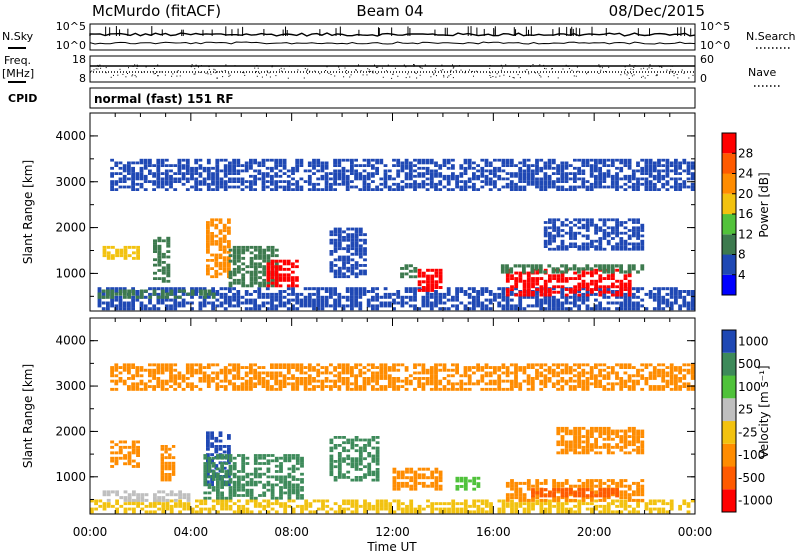 Image resolution: width=800 pixels, height=554 pixels. I want to click on noise-search-trace, so click(392, 43).